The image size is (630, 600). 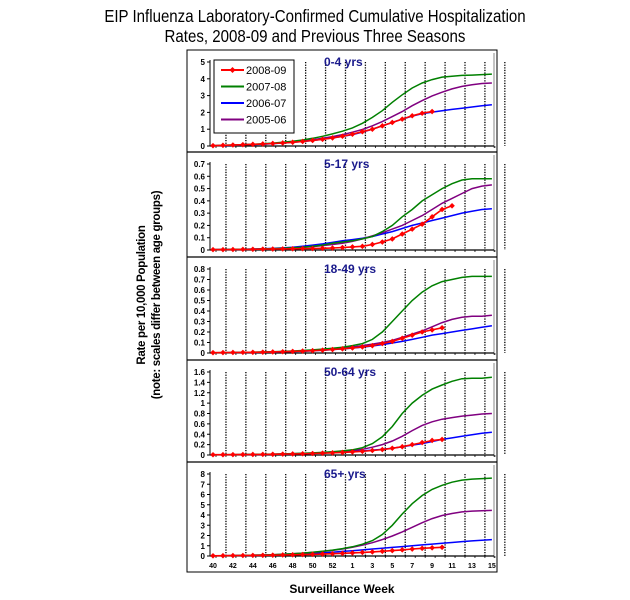 I want to click on legend-item: 2005-06, so click(x=253, y=121).